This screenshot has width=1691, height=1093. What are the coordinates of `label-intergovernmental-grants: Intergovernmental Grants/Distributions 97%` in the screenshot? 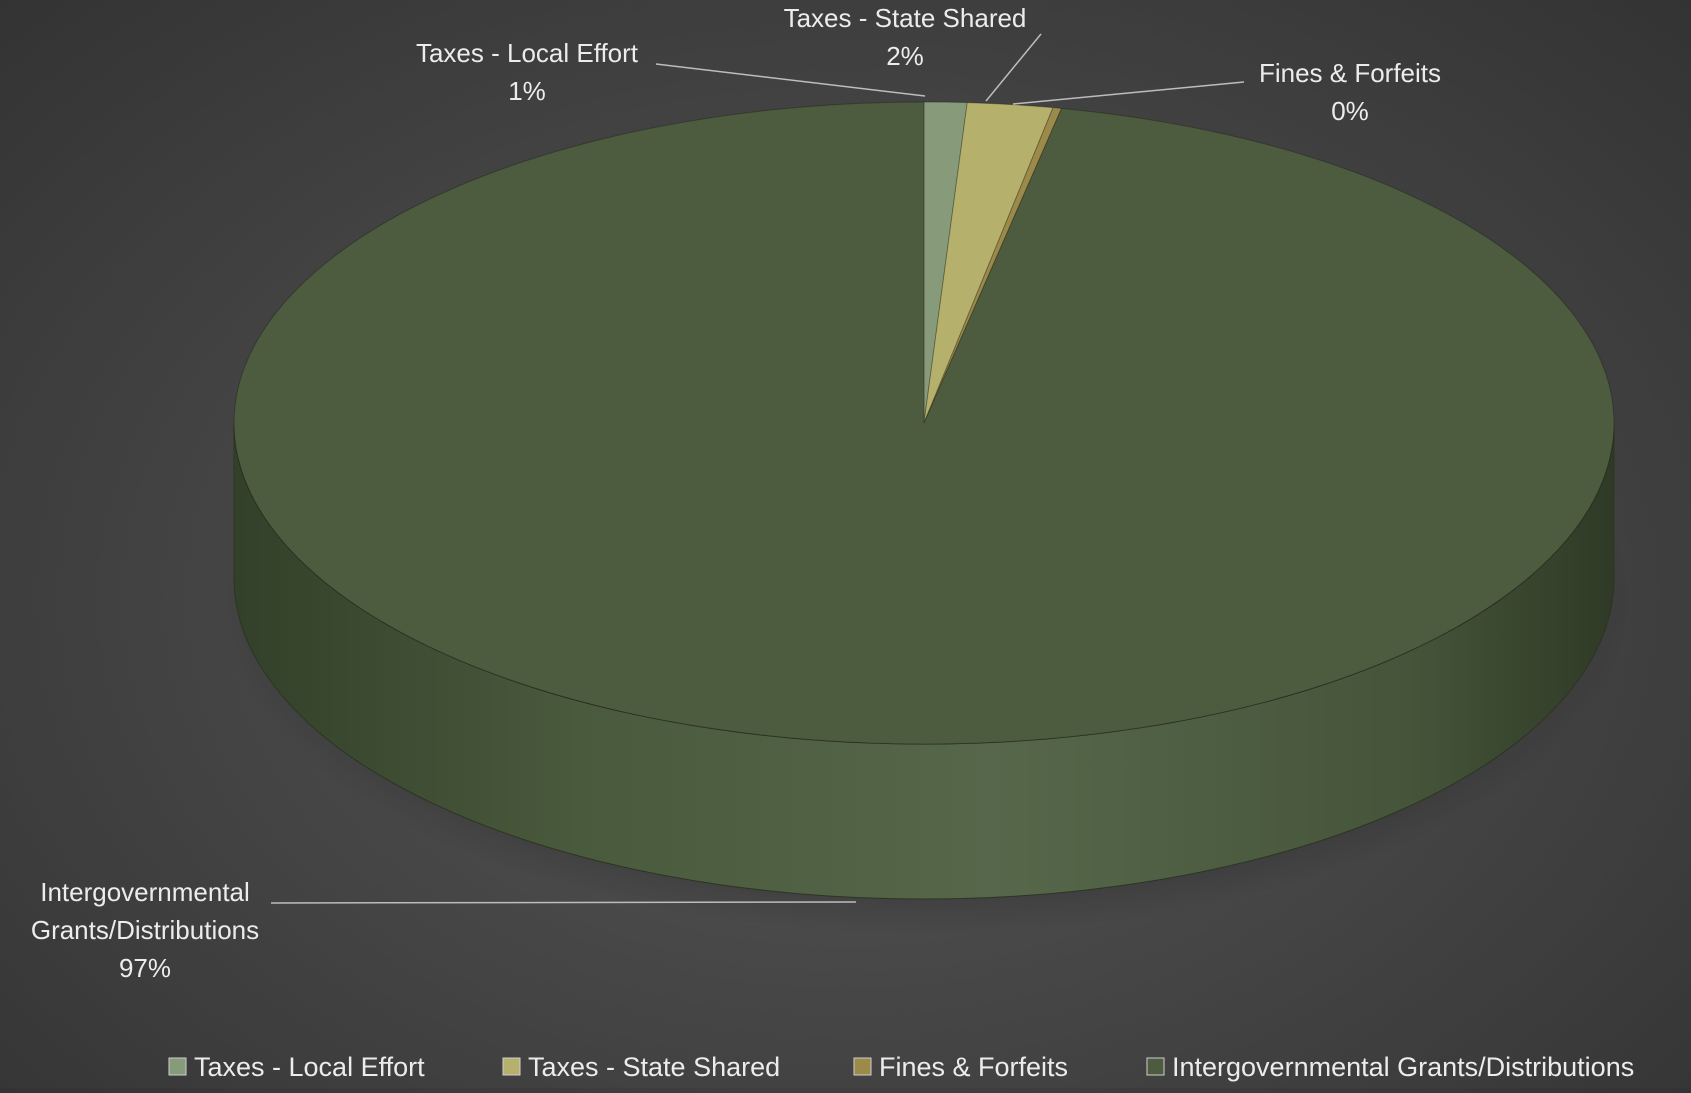 It's located at (145, 930).